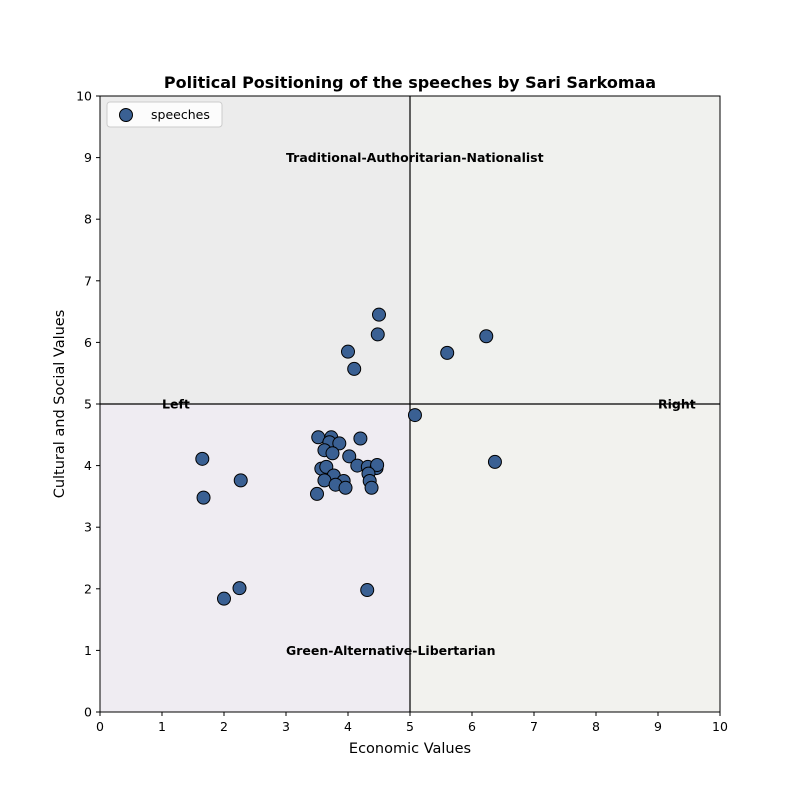 The height and width of the screenshot is (800, 800). Describe the element at coordinates (84, 96) in the screenshot. I see `y-tick-label: 10` at that location.